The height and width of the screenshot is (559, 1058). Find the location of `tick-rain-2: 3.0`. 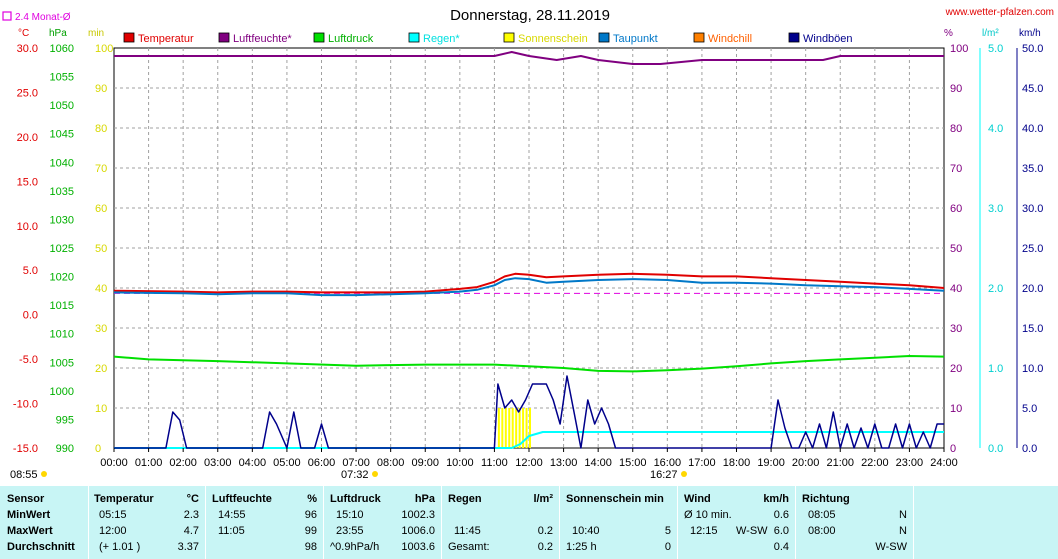

tick-rain-2: 3.0 is located at coordinates (995, 209).